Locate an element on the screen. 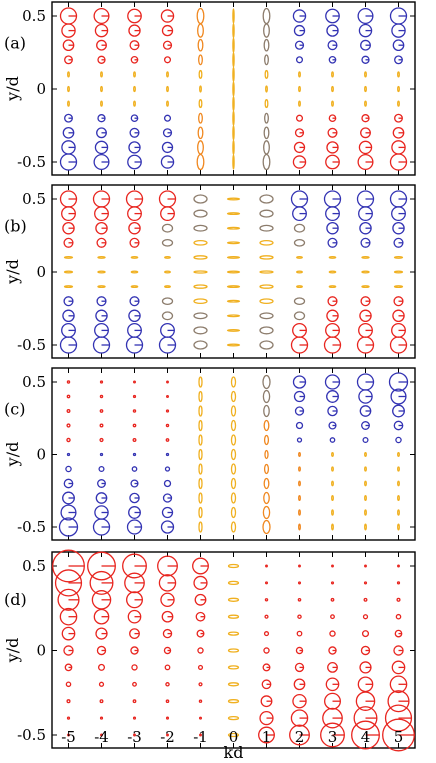  x-axis-title: kd is located at coordinates (234, 752).